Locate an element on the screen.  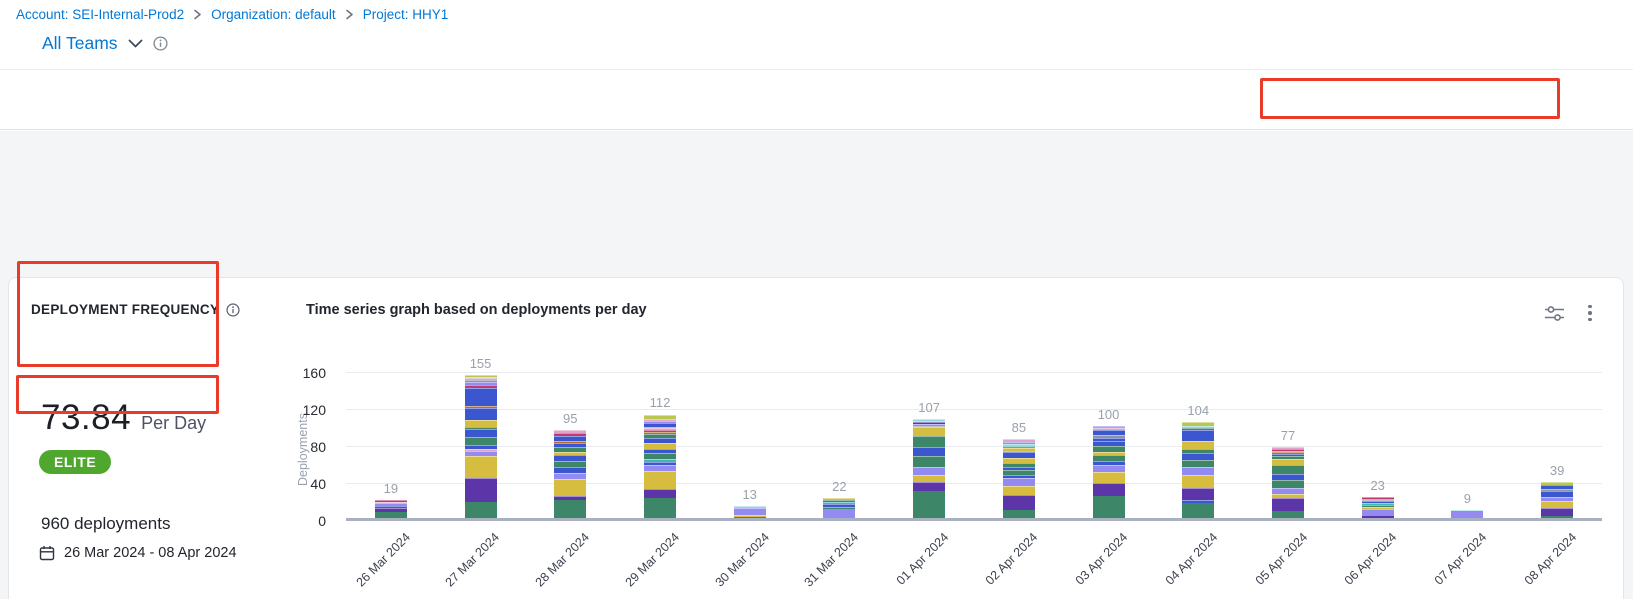
kebab-menu-icon is located at coordinates (1590, 313).